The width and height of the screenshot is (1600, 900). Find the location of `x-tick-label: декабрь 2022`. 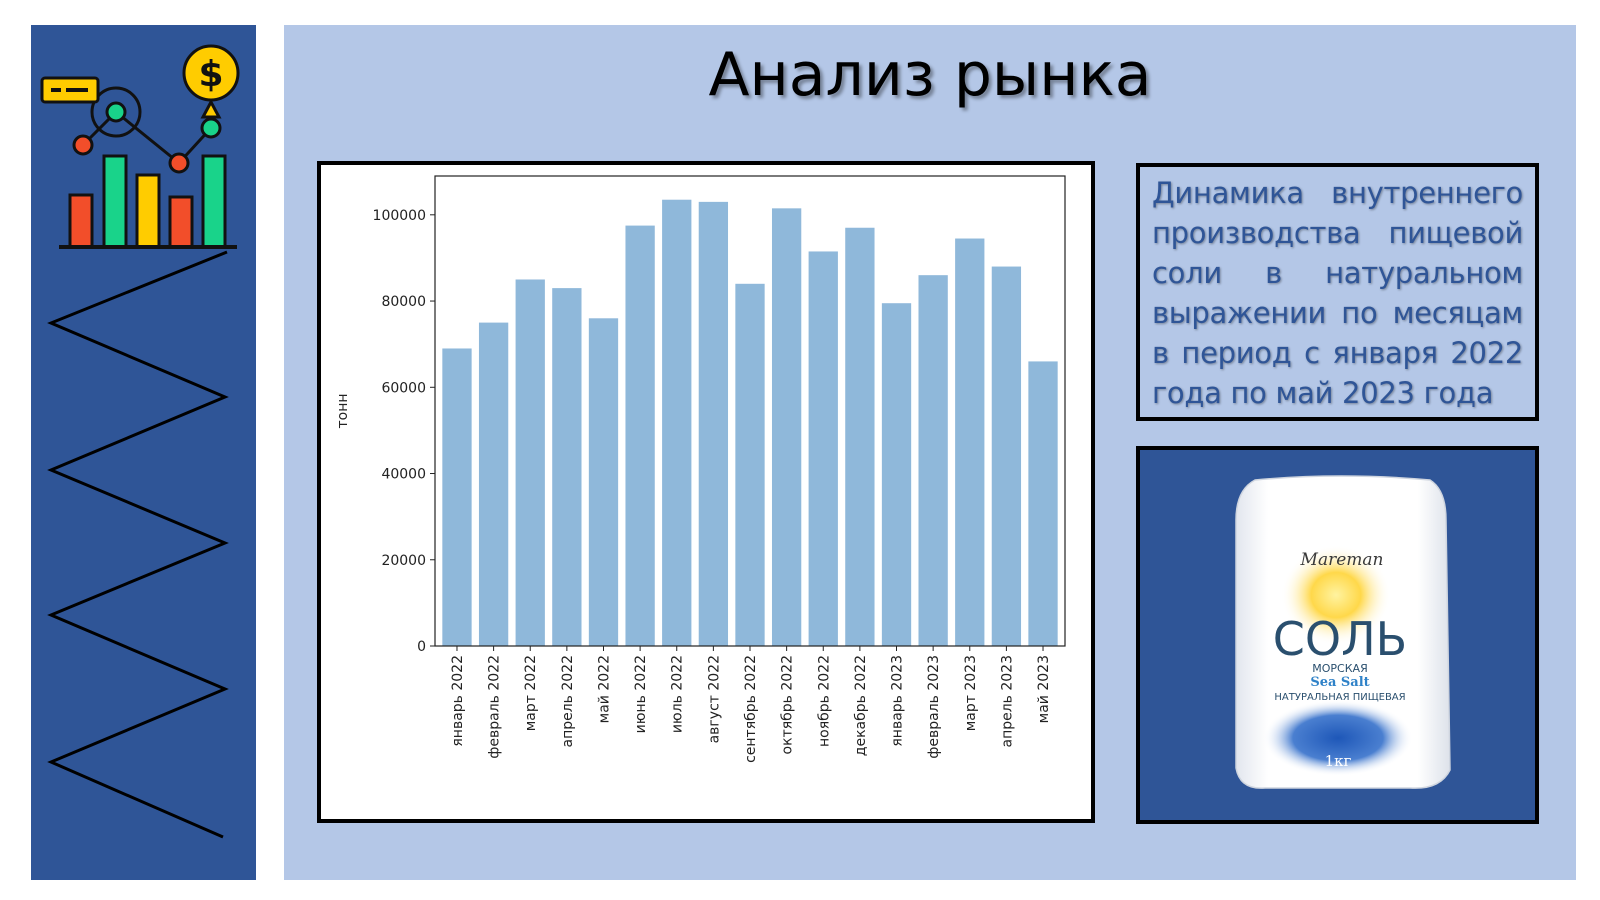

x-tick-label: декабрь 2022 is located at coordinates (861, 705).